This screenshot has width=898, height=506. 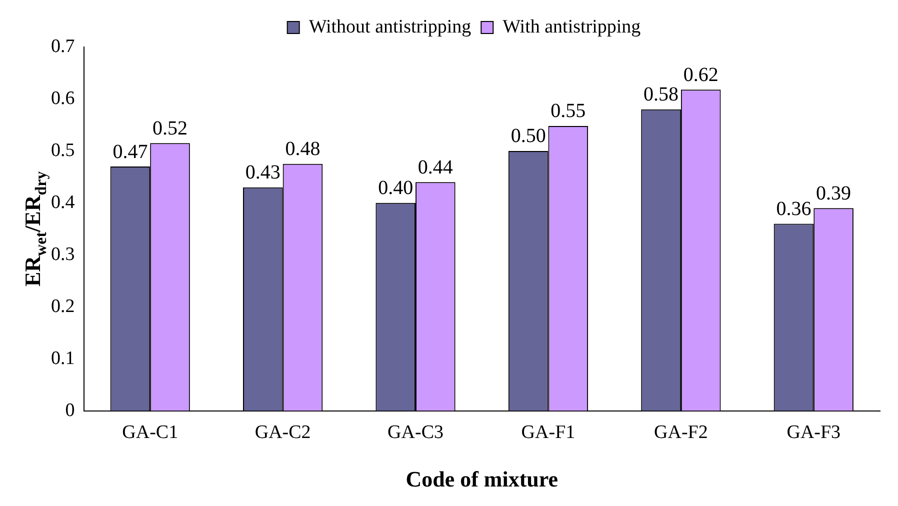 What do you see at coordinates (63, 98) in the screenshot?
I see `y-tick-label: 0.6` at bounding box center [63, 98].